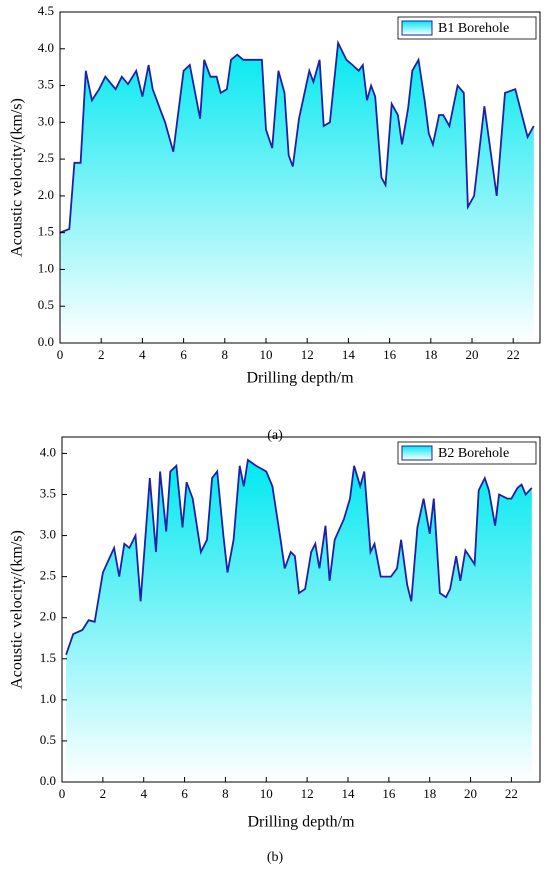 This screenshot has width=550, height=874. Describe the element at coordinates (275, 435) in the screenshot. I see `caption: (a)` at that location.